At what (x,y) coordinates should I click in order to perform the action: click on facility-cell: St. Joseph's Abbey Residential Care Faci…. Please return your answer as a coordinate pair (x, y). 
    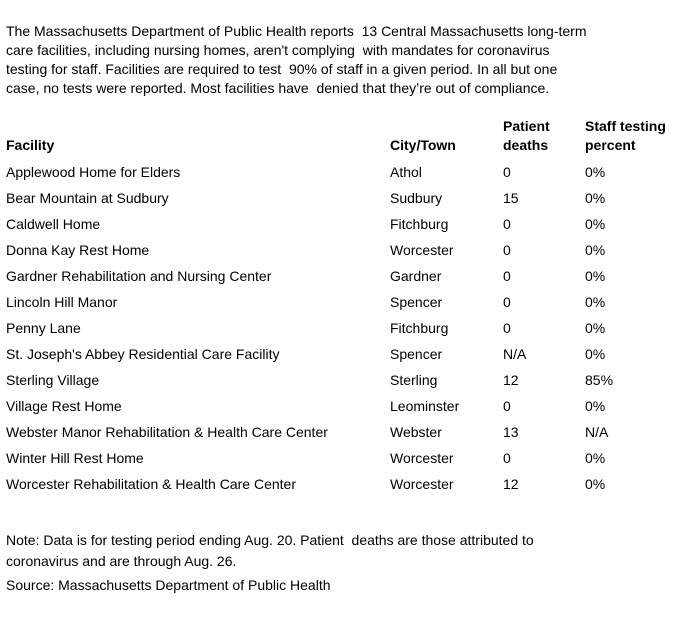
    Looking at the image, I should click on (143, 354).